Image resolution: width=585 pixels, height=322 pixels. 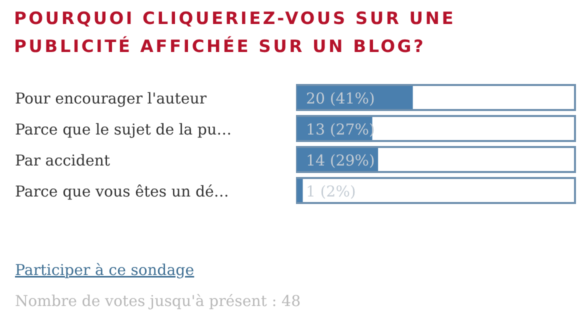 I want to click on y-tick-label: Pour encourager l'auteur, so click(x=111, y=99).